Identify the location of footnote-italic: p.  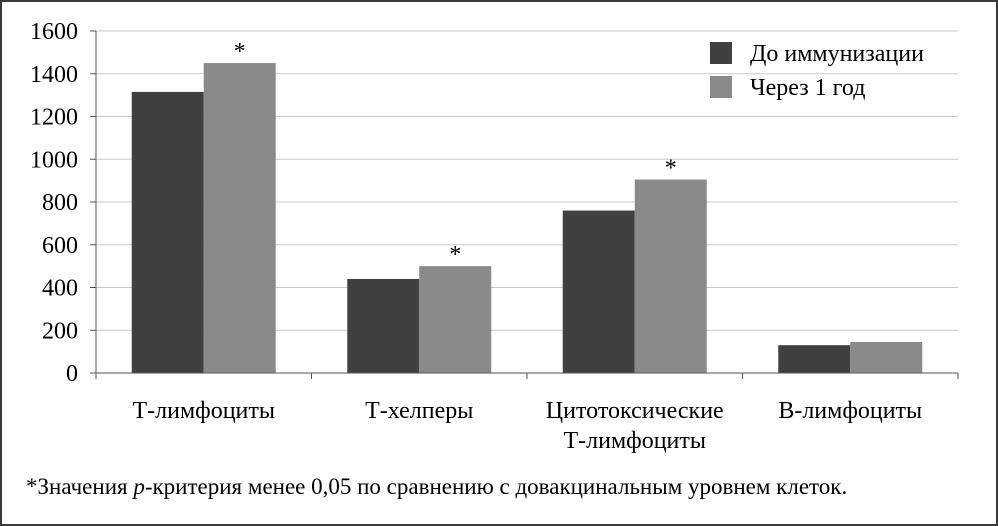
(139, 486).